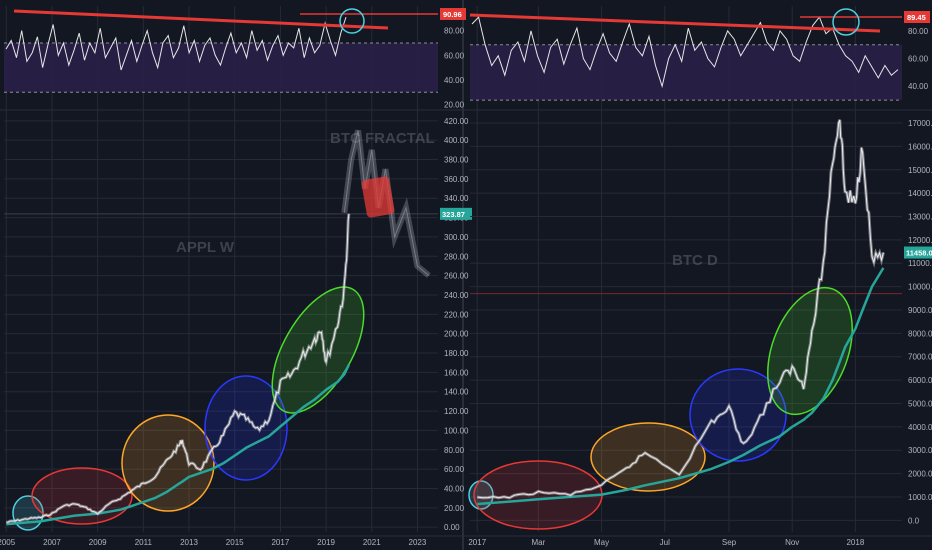  Describe the element at coordinates (920, 380) in the screenshot. I see `y-tick-label: 6000.0` at that location.